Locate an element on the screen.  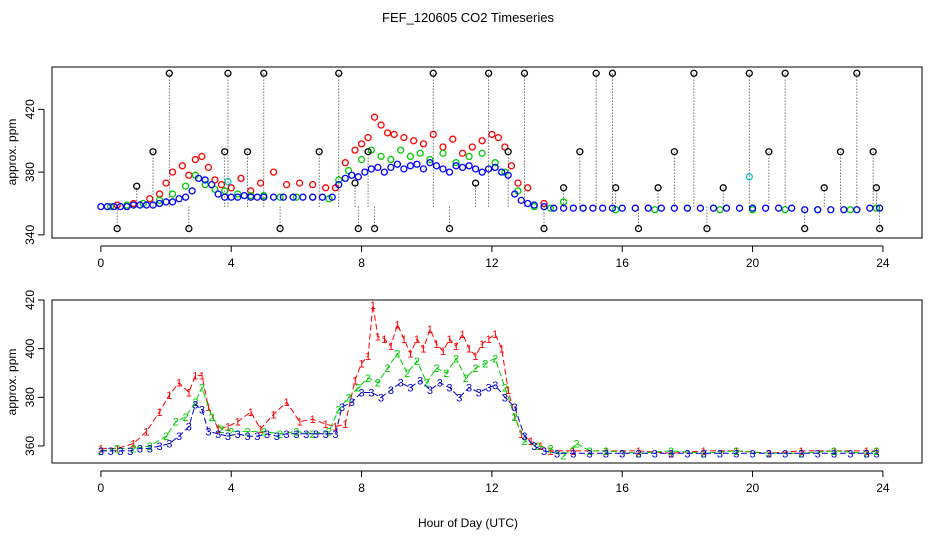
top-y-axis-label: approx. ppm is located at coordinates (12, 152).